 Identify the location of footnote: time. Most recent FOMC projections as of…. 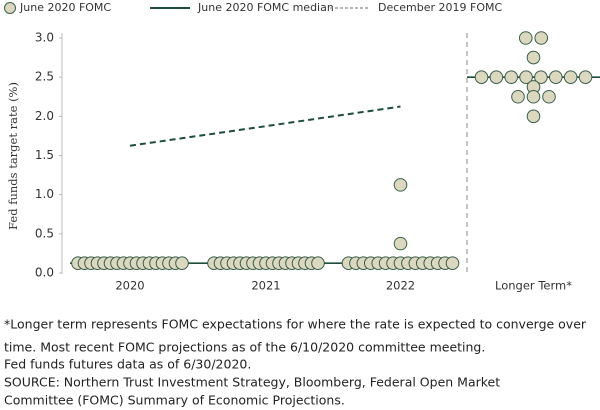
(244, 347).